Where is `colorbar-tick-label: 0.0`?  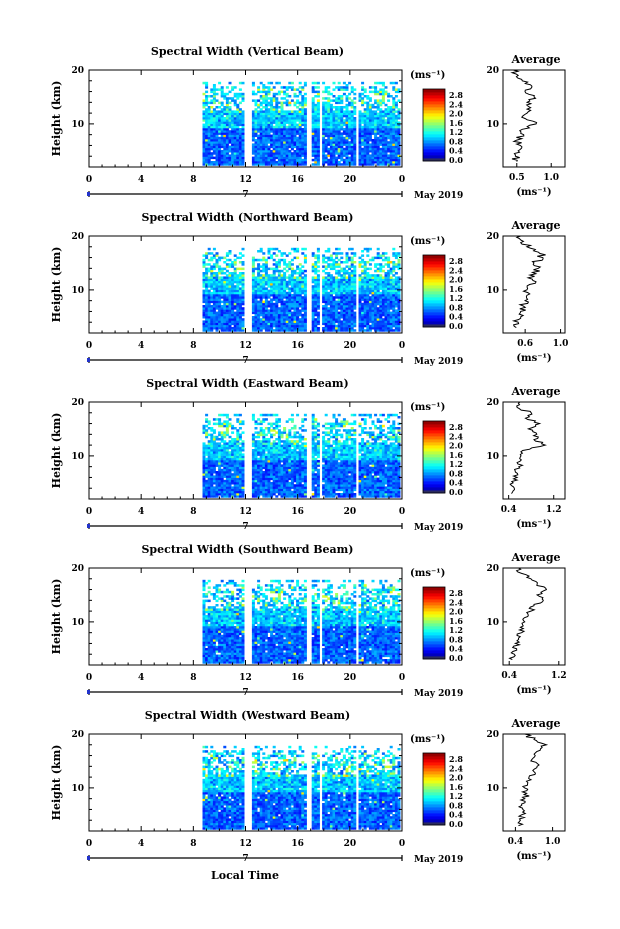 colorbar-tick-label: 0.0 is located at coordinates (456, 160).